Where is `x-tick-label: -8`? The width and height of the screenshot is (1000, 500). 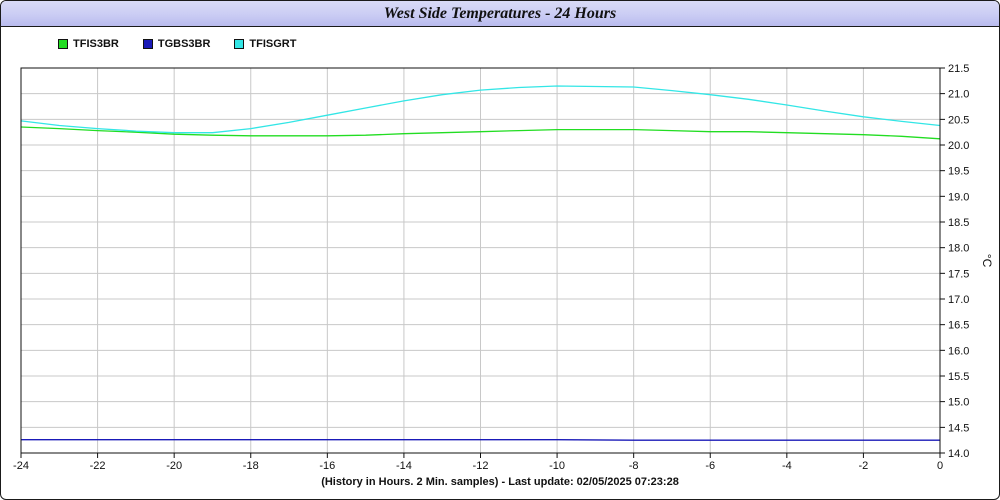 x-tick-label: -8 is located at coordinates (634, 466).